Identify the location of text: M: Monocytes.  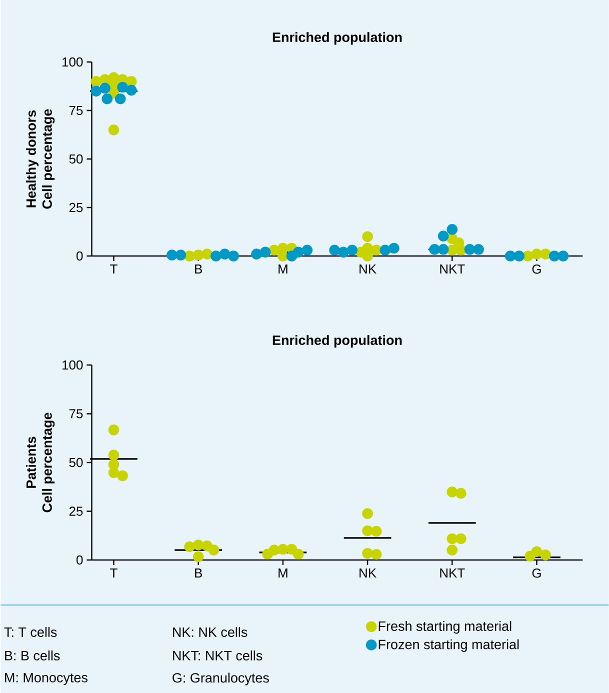
(46, 679).